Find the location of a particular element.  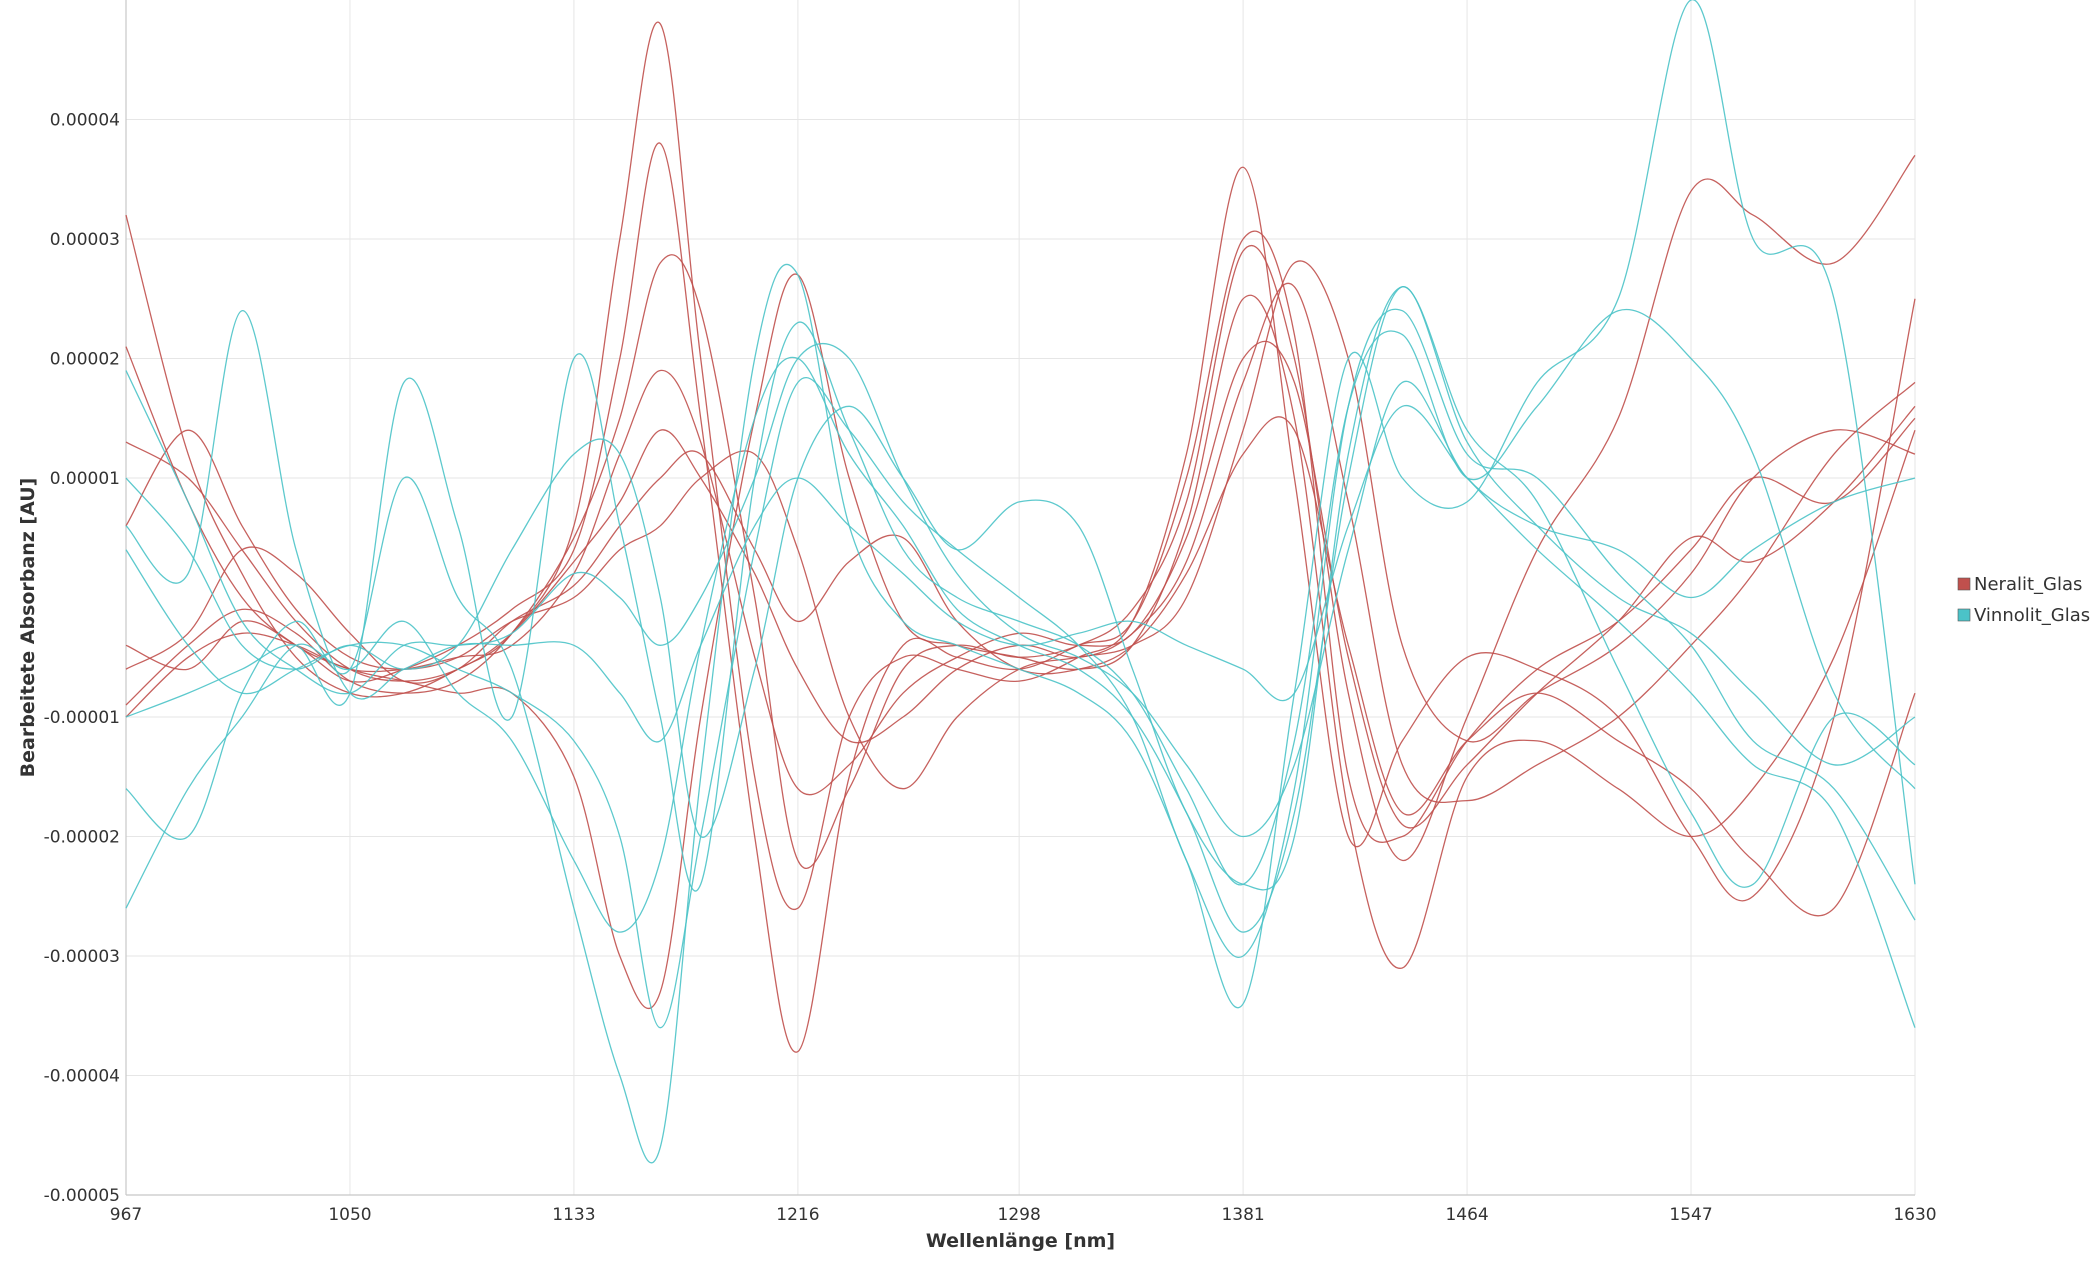

y-tick-label: 0.00001 is located at coordinates (85, 479).